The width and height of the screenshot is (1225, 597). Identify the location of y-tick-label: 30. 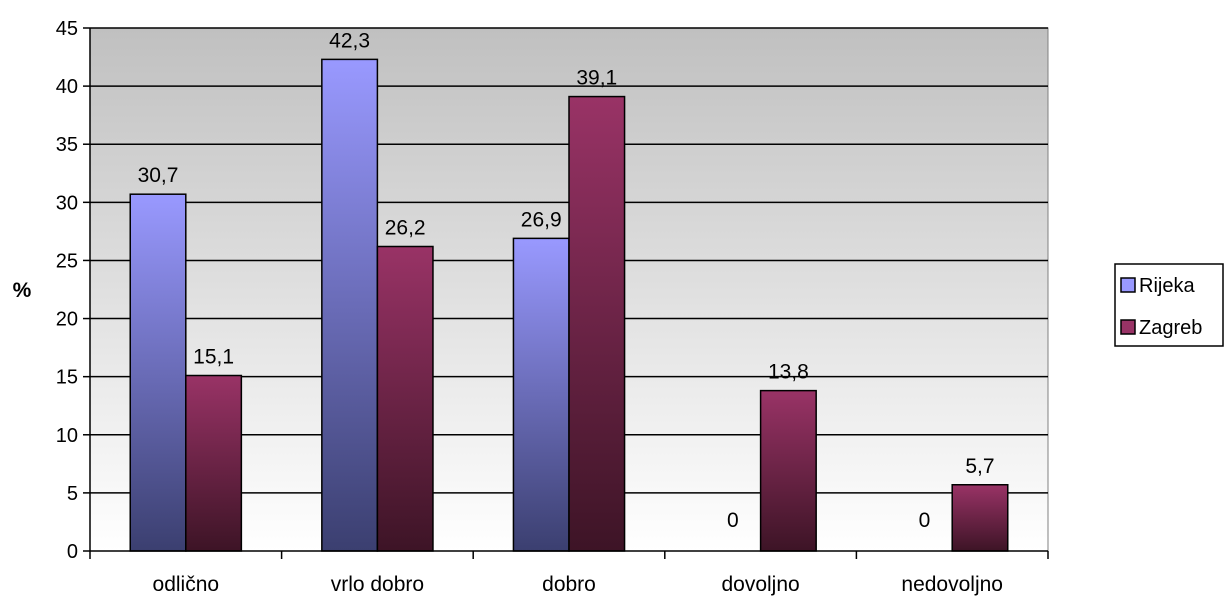
(67, 203).